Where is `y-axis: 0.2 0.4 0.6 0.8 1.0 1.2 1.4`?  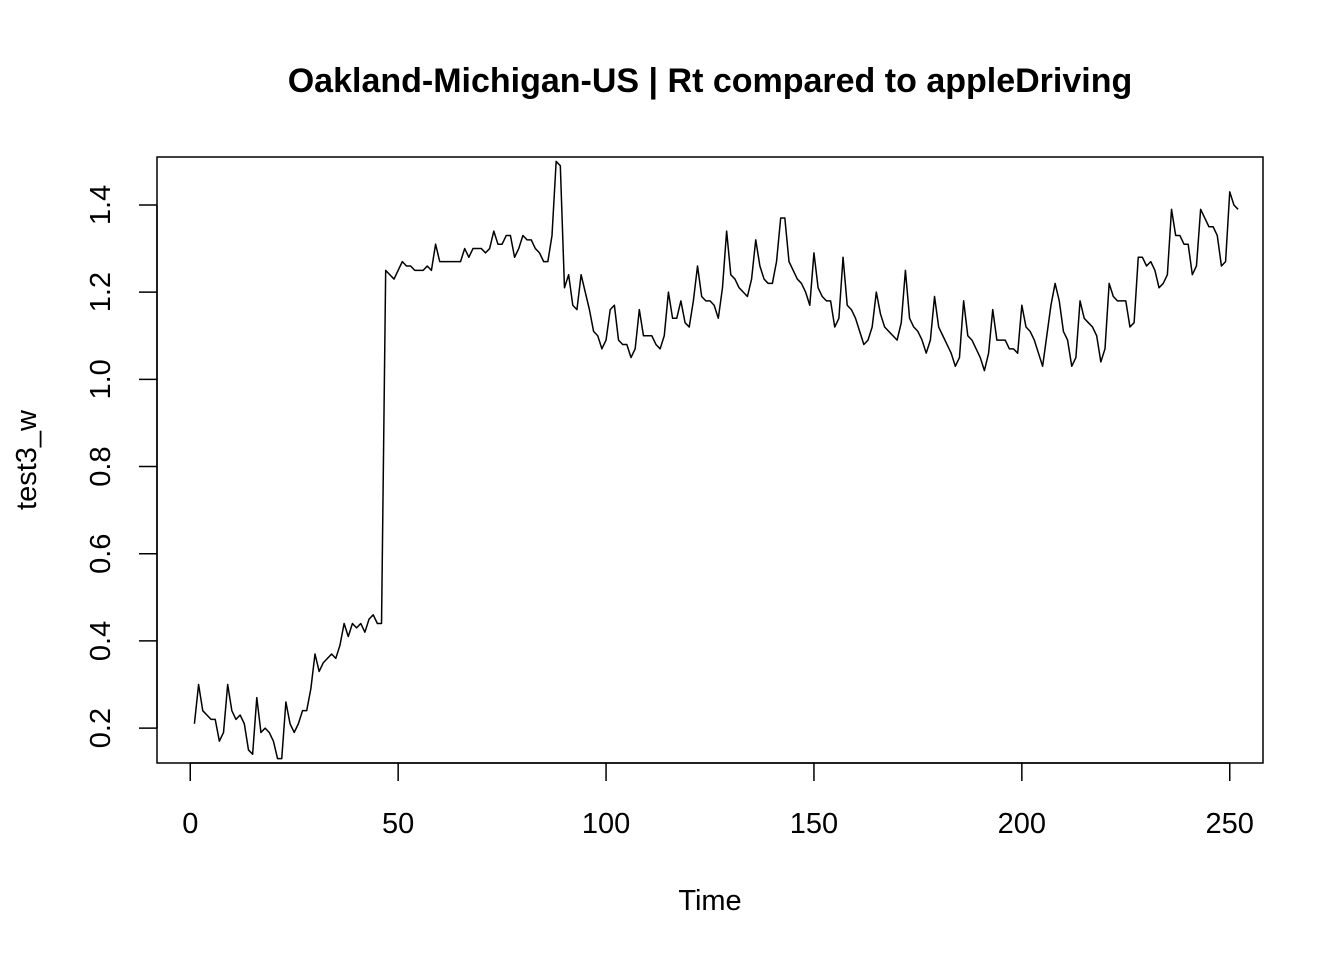 y-axis: 0.2 0.4 0.6 0.8 1.0 1.2 1.4 is located at coordinates (121, 466).